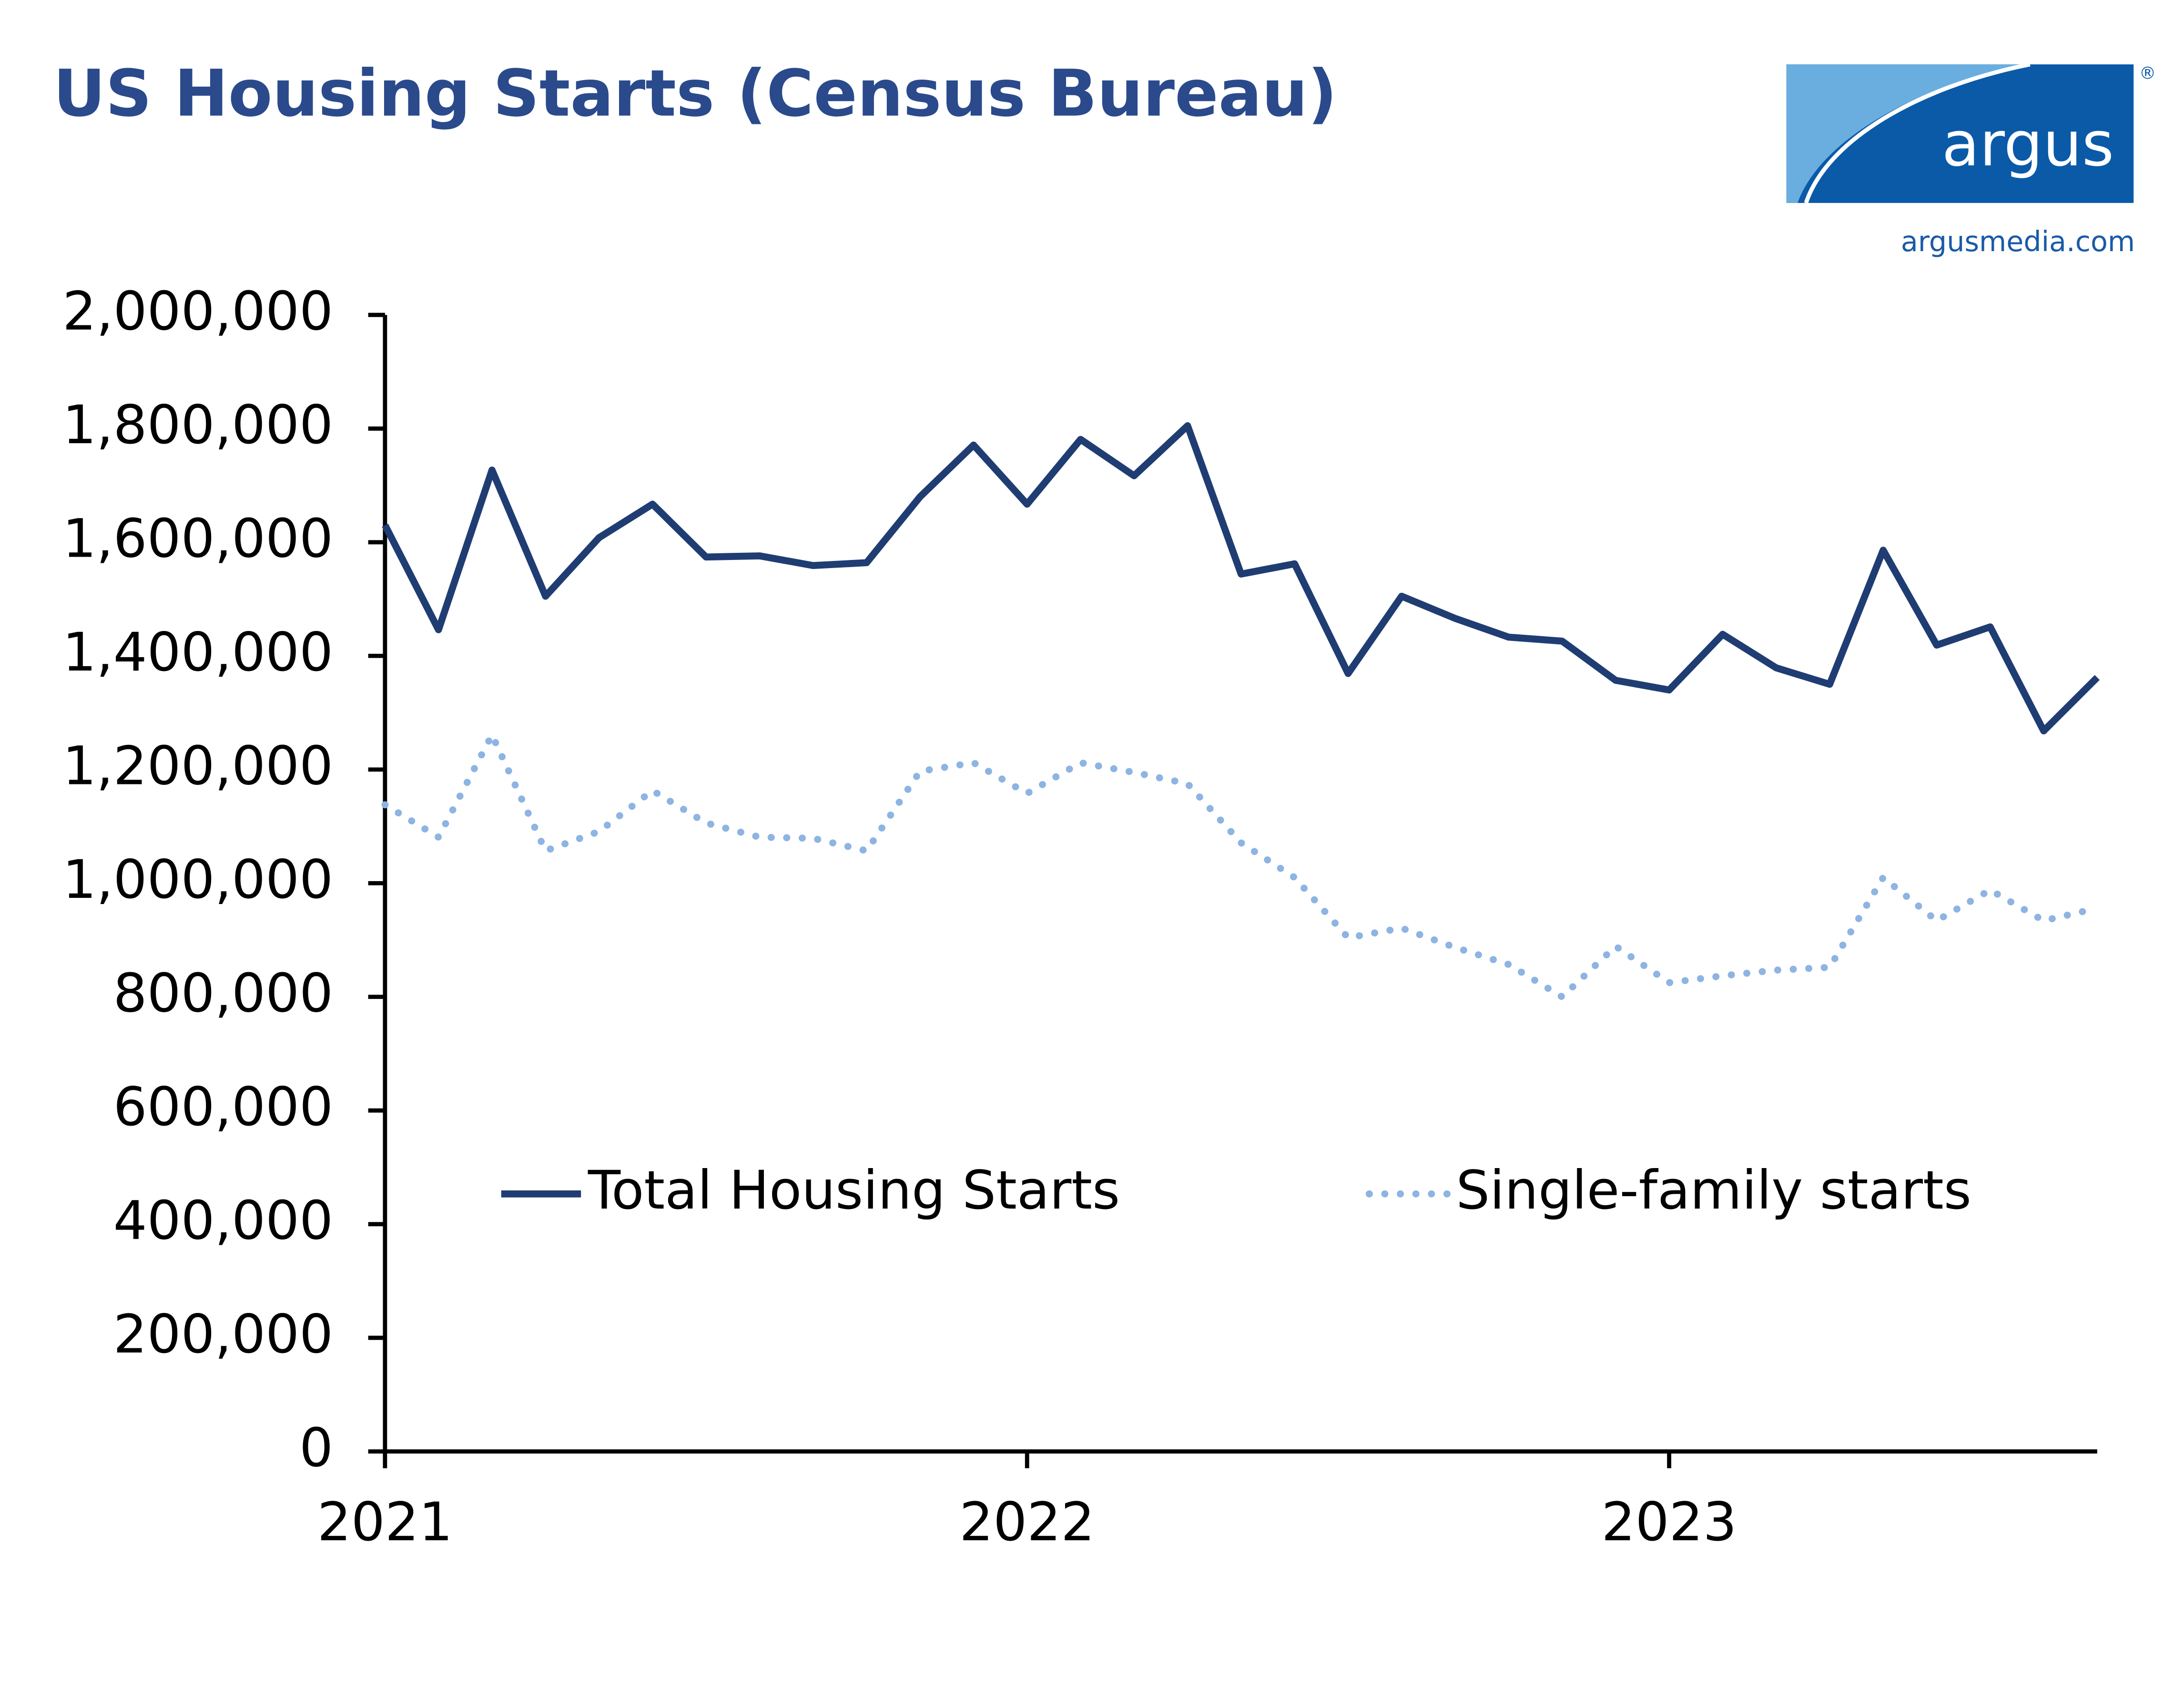  Describe the element at coordinates (2018, 242) in the screenshot. I see `logo-url: argusmedia.com` at that location.